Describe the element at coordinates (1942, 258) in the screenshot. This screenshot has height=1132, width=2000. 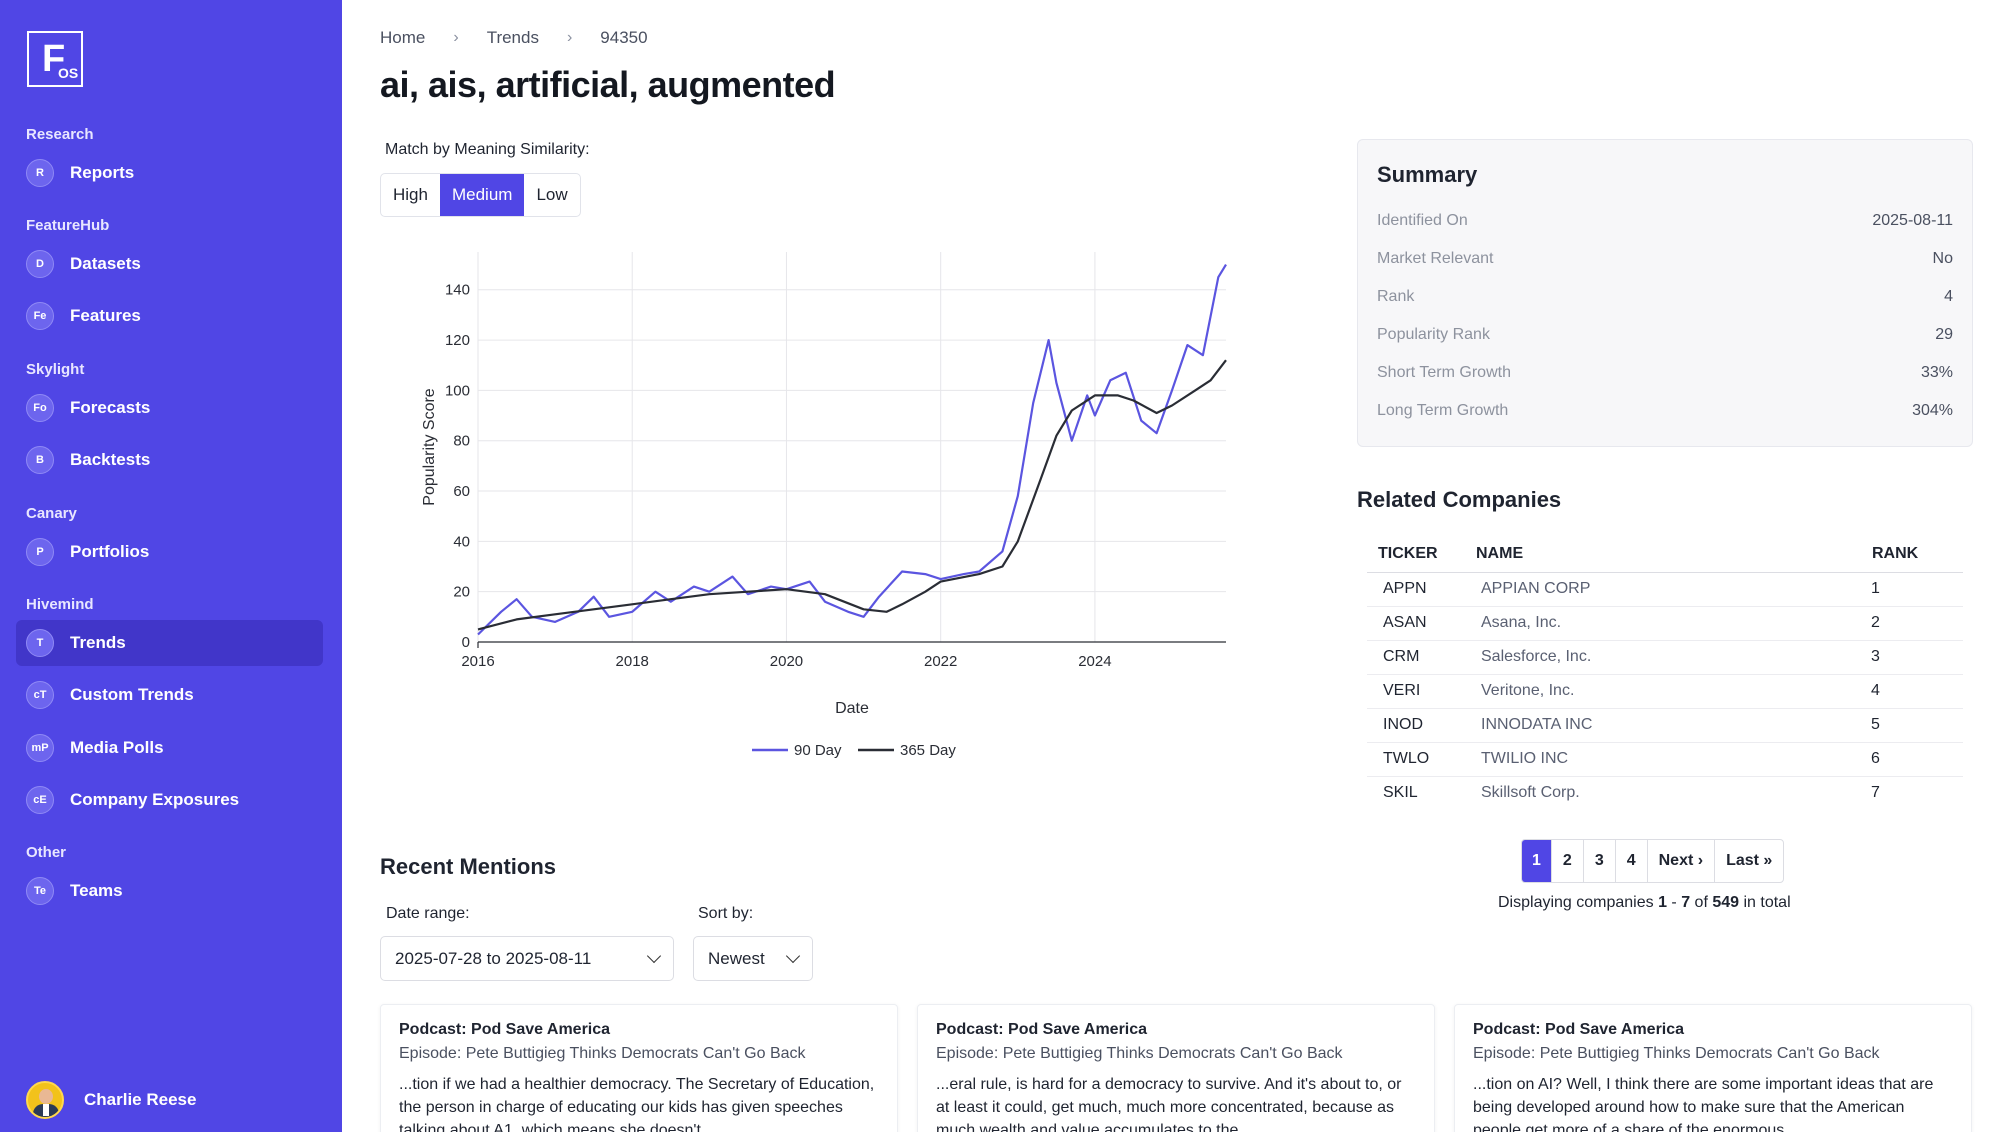
I see `summary-value: No` at that location.